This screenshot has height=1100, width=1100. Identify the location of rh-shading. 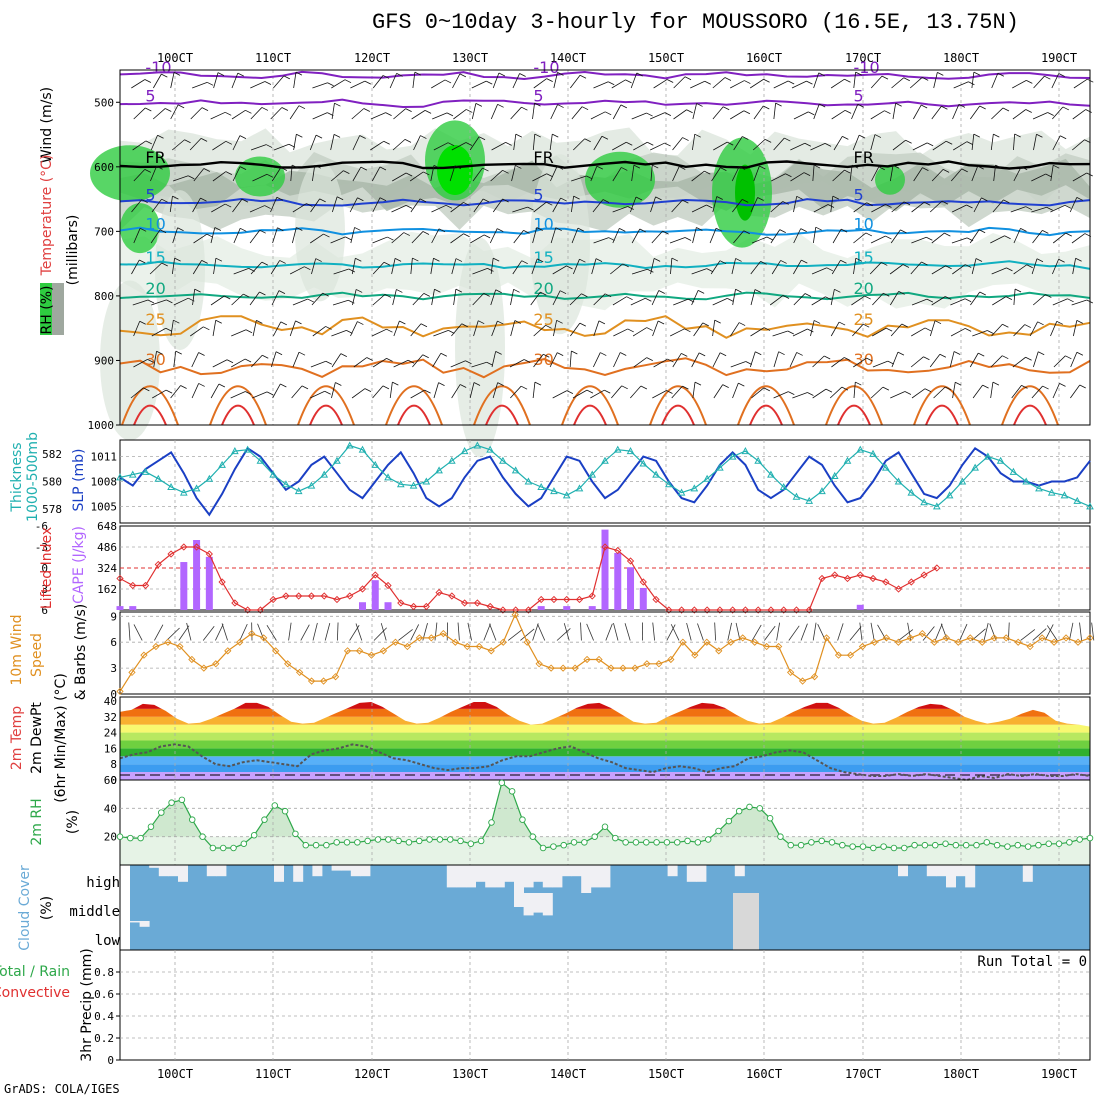
(605, 271).